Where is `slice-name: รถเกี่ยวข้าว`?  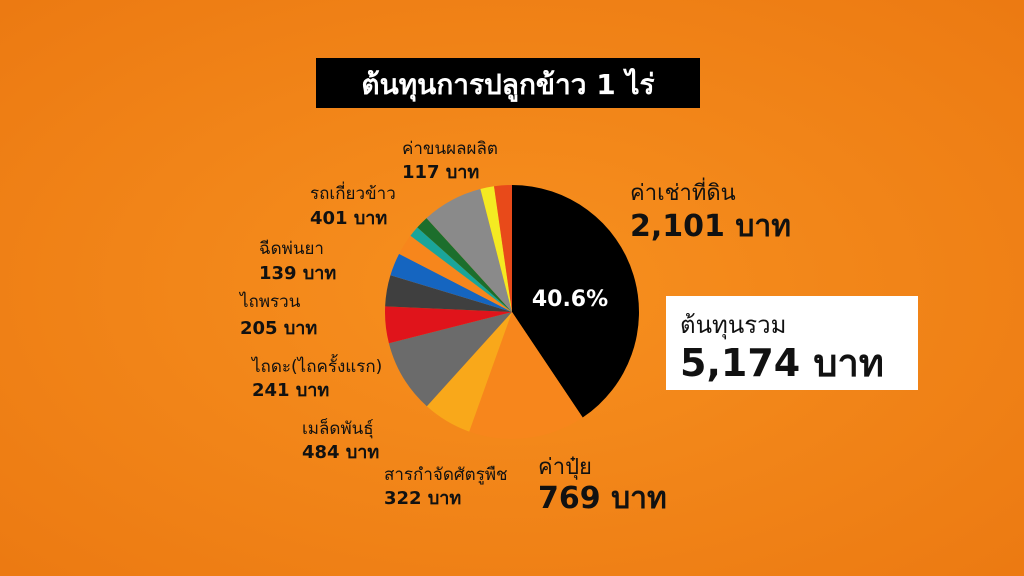 slice-name: รถเกี่ยวข้าว is located at coordinates (353, 192).